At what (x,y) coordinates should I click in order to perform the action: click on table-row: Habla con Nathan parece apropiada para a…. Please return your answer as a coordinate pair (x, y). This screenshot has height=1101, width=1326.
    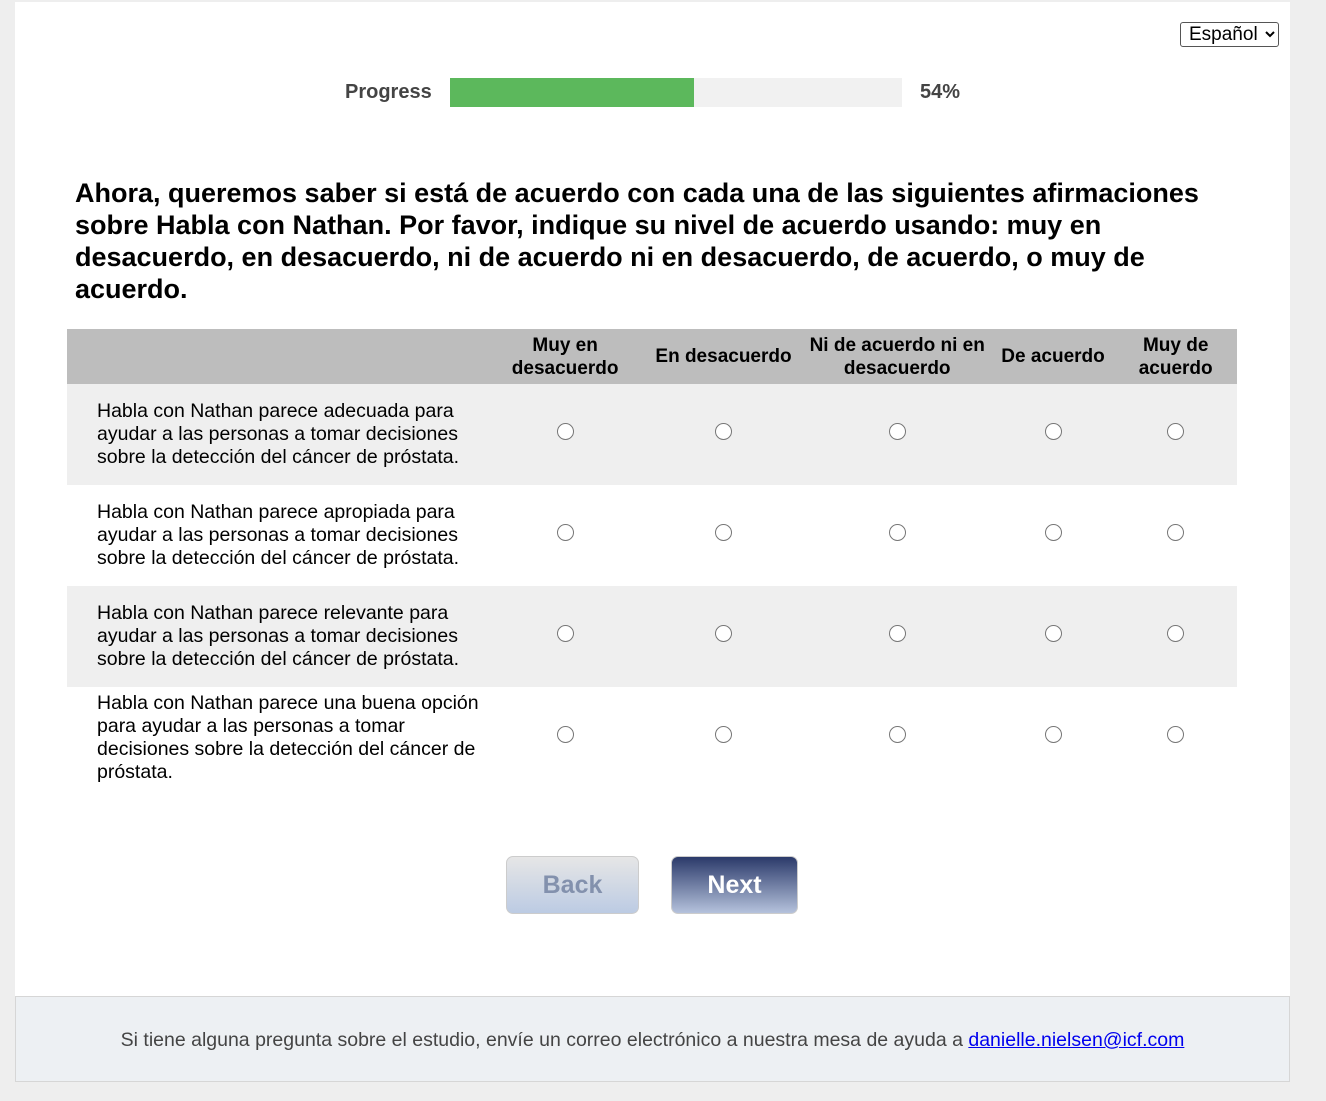
    Looking at the image, I should click on (652, 535).